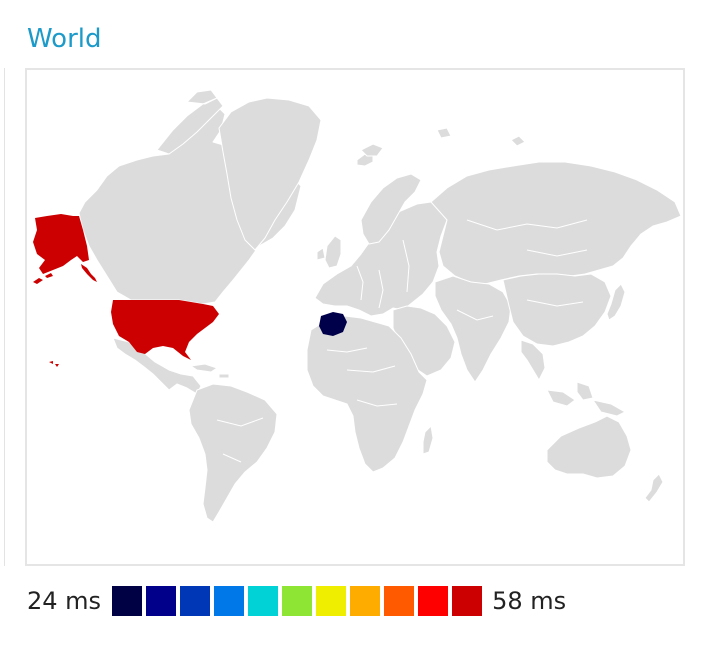 The width and height of the screenshot is (728, 663). I want to click on region-alaska, so click(61, 244).